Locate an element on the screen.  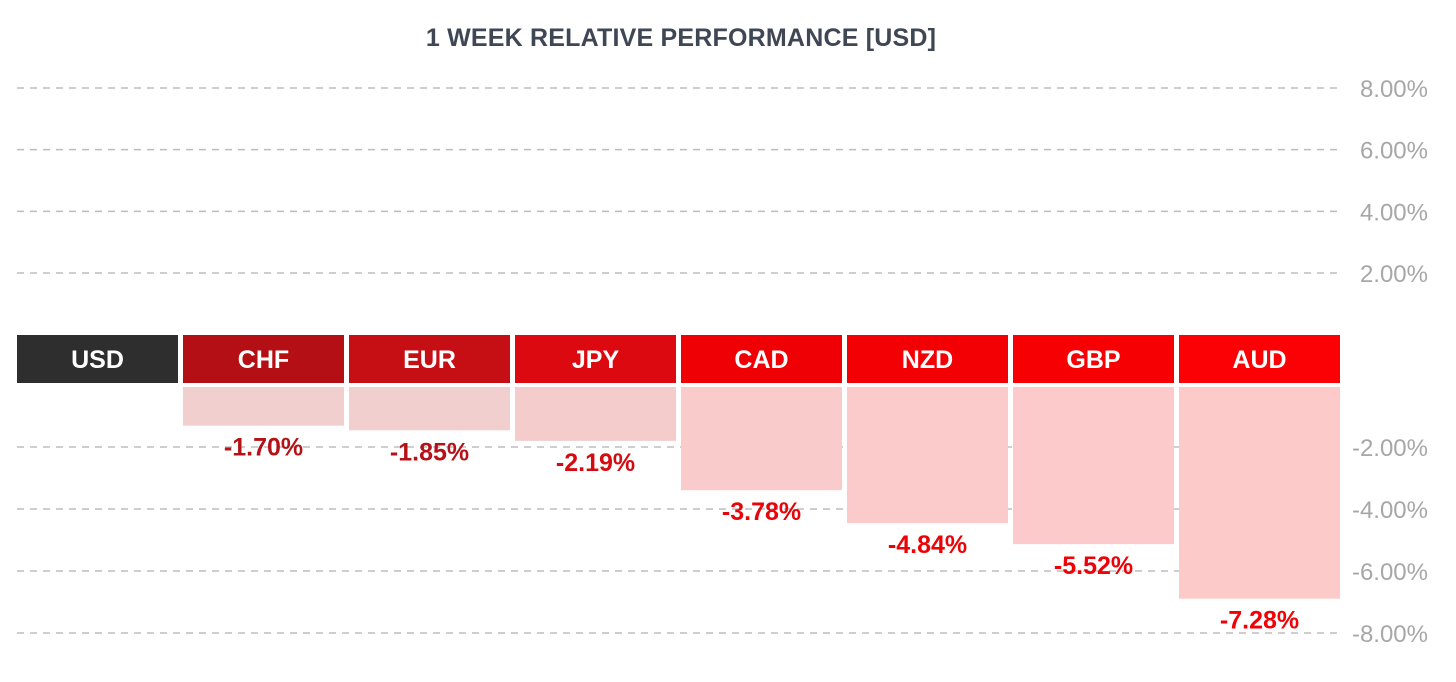
currency-header-aud is located at coordinates (1259, 359).